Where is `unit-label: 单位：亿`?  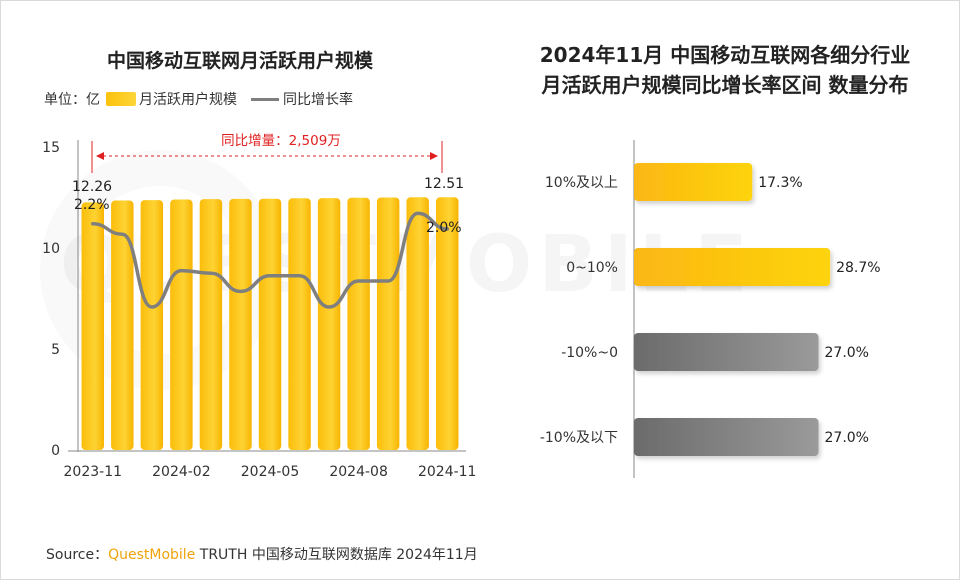
unit-label: 单位：亿 is located at coordinates (72, 100).